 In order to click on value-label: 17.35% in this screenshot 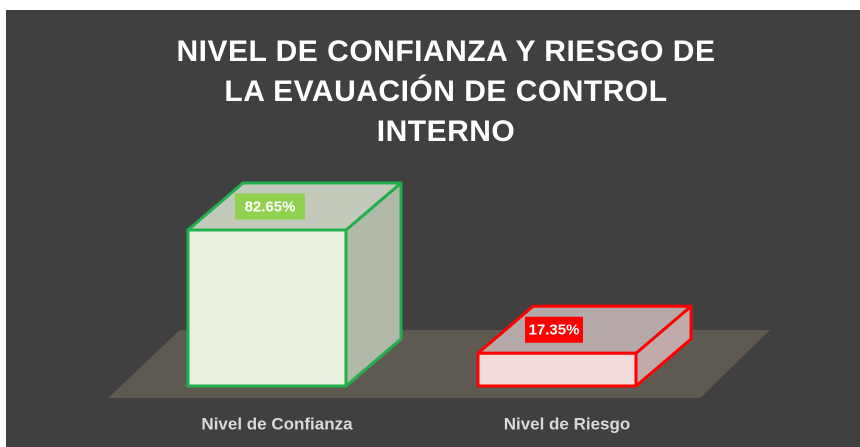, I will do `click(554, 330)`.